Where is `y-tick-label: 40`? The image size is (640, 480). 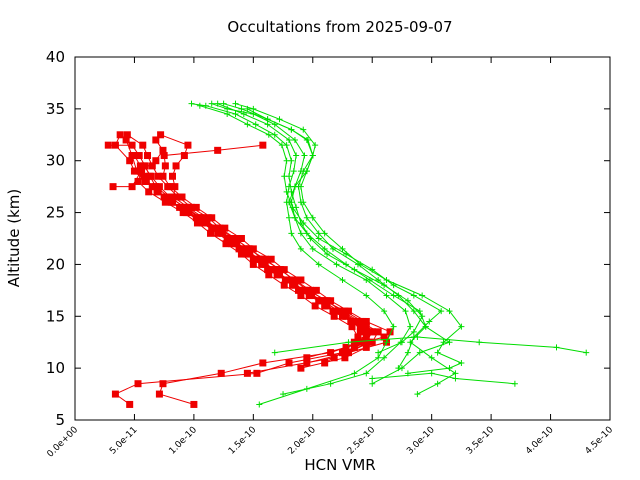 y-tick-label: 40 is located at coordinates (55, 57).